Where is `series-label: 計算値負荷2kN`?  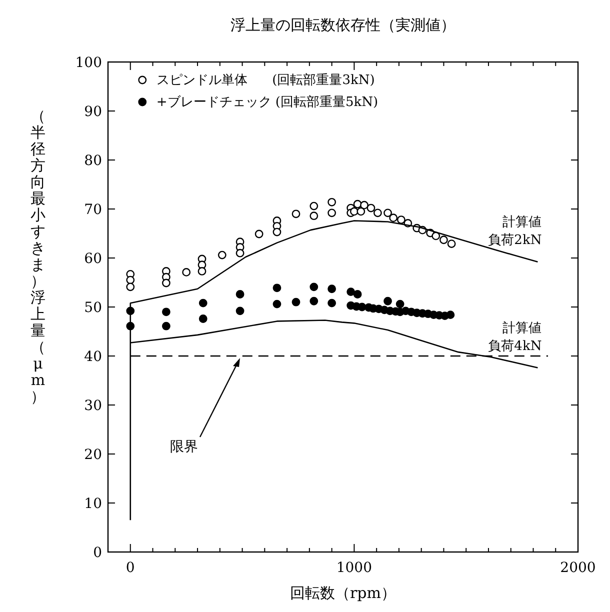 series-label: 計算値負荷2kN is located at coordinates (515, 231).